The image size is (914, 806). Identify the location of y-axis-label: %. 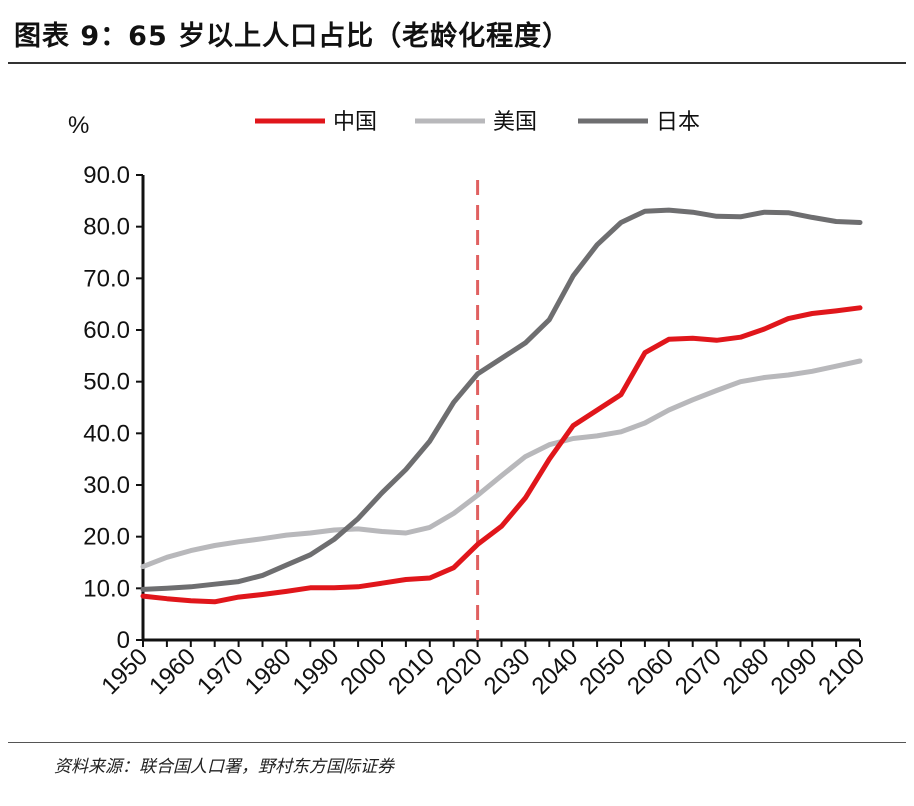
(78, 125).